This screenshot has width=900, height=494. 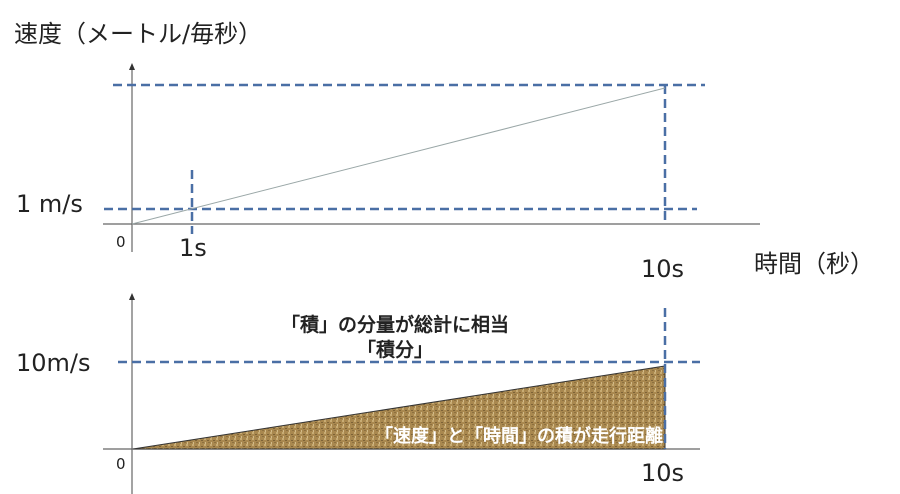 What do you see at coordinates (53, 363) in the screenshot?
I see `y-tick-10ms: 10m/s` at bounding box center [53, 363].